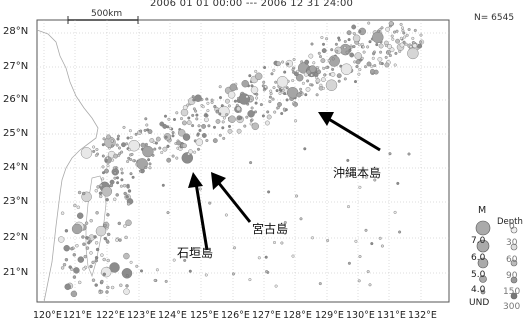  Describe the element at coordinates (422, 315) in the screenshot. I see `lon-label: 132°E` at that location.